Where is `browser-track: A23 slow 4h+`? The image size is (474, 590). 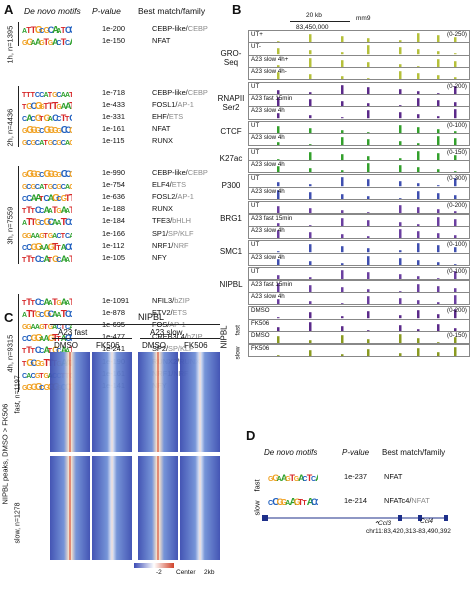
browser-track: A23 slow 4h+ is located at coordinates (359, 61).